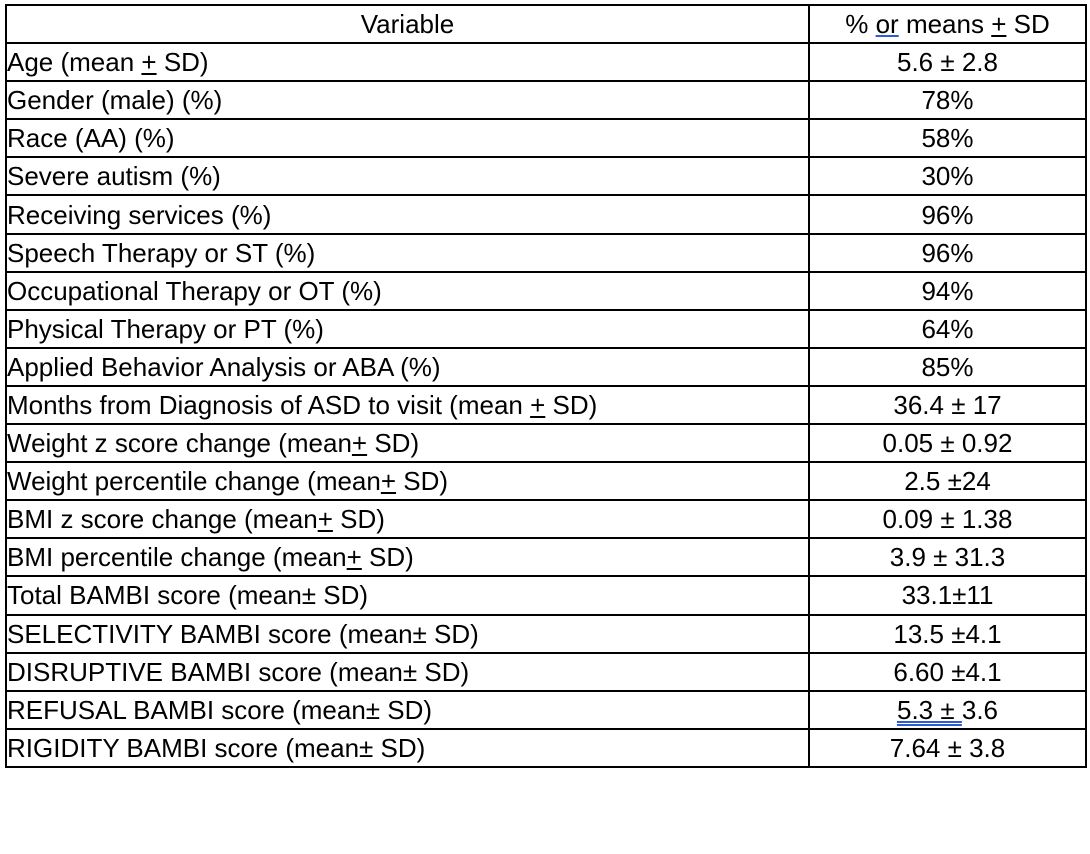 This screenshot has height=854, width=1090. What do you see at coordinates (407, 290) in the screenshot?
I see `variable-cell: Occupational Therapy or OT (%)` at bounding box center [407, 290].